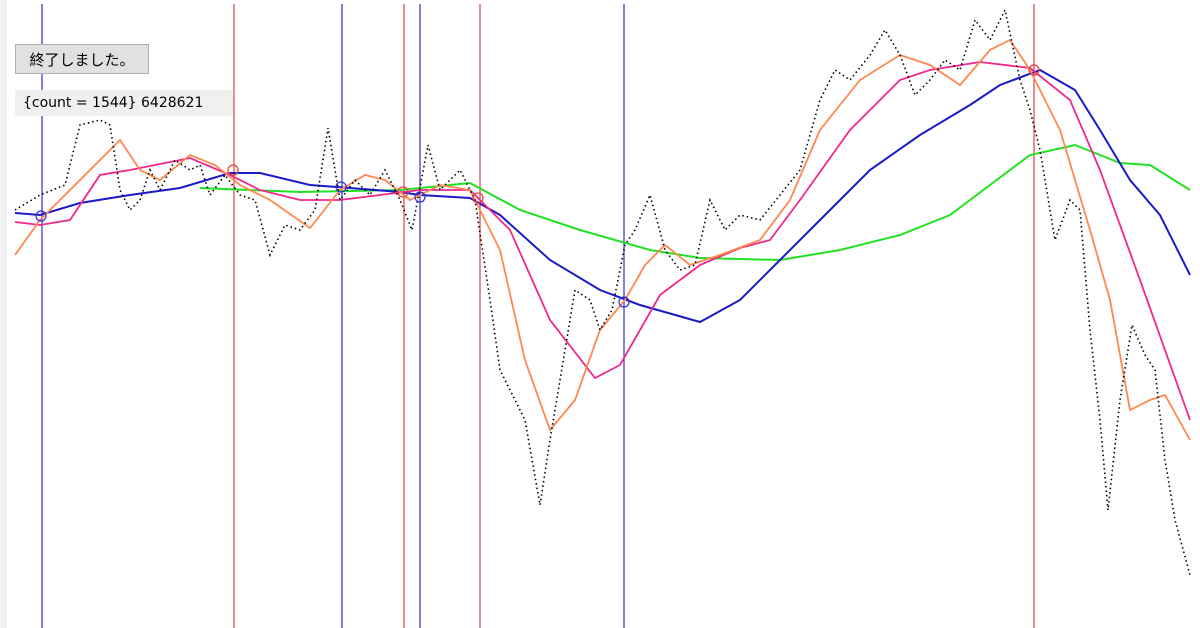  I want to click on finish-button: 終了しました。, so click(82, 59).